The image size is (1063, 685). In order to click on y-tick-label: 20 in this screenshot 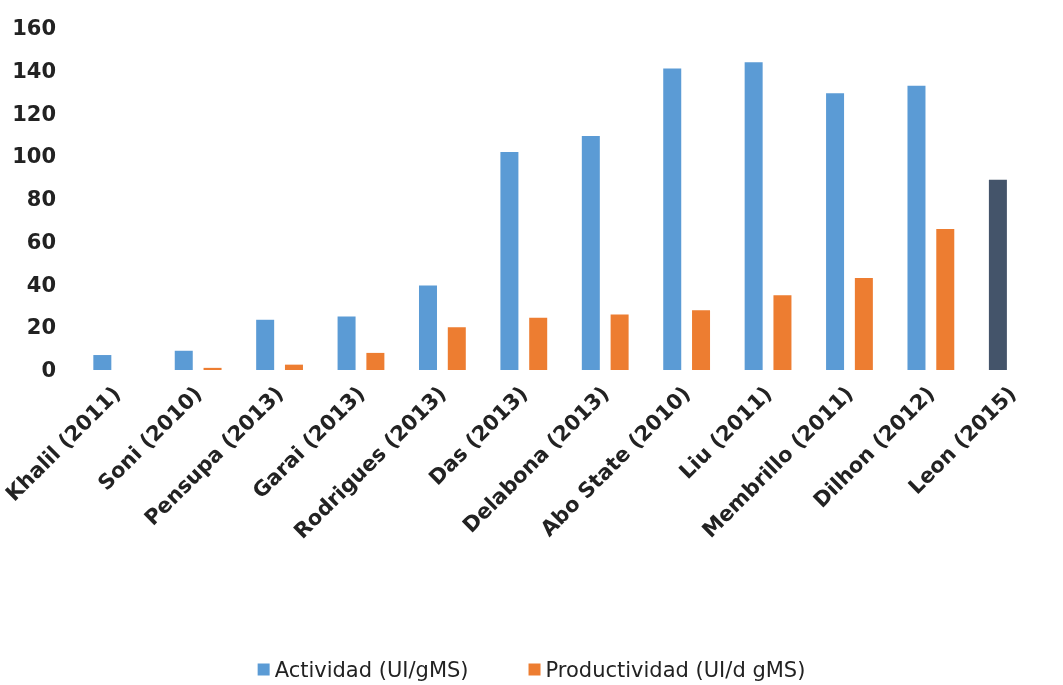, I will do `click(41, 327)`.